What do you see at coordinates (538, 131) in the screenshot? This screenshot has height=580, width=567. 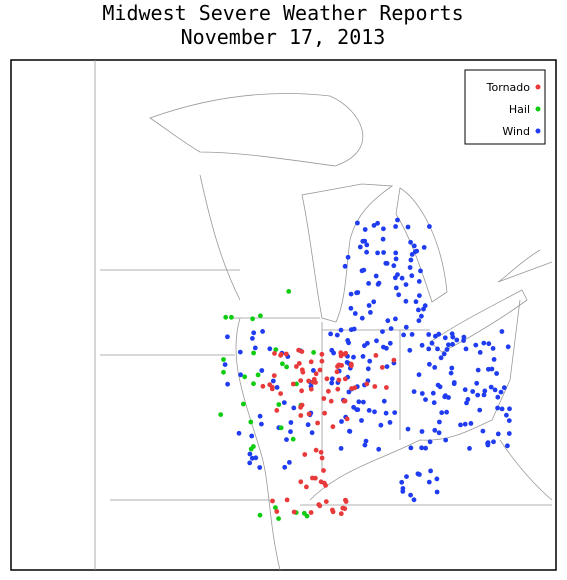 I see `legend-marker` at bounding box center [538, 131].